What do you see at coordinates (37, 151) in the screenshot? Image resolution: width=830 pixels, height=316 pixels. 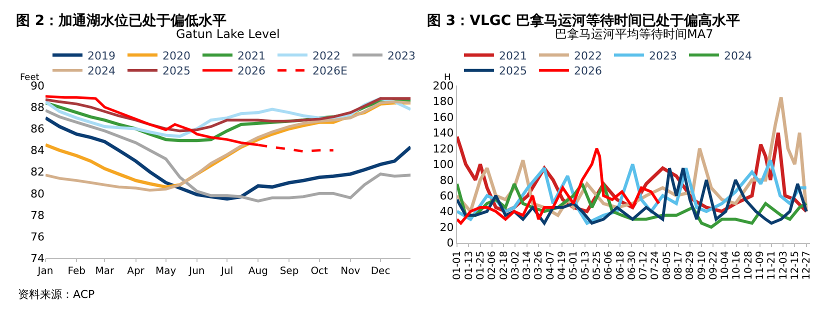 I see `y-tick-label: 84` at bounding box center [37, 151].